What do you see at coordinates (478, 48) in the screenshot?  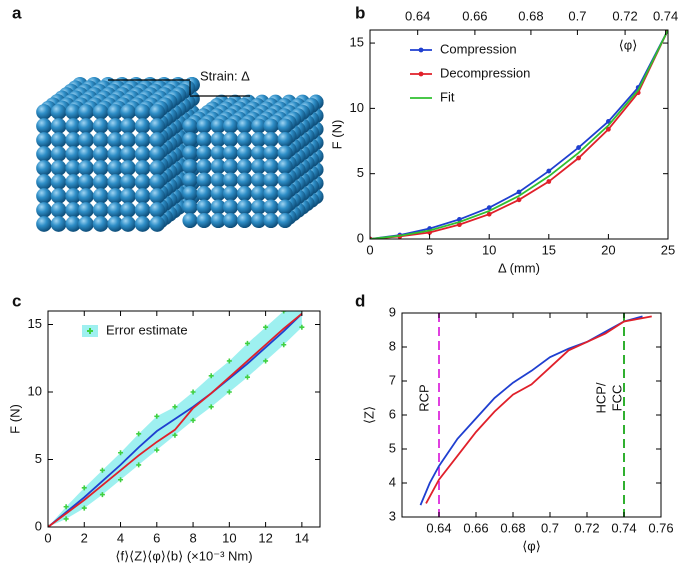 I see `legend-label: Compression` at bounding box center [478, 48].